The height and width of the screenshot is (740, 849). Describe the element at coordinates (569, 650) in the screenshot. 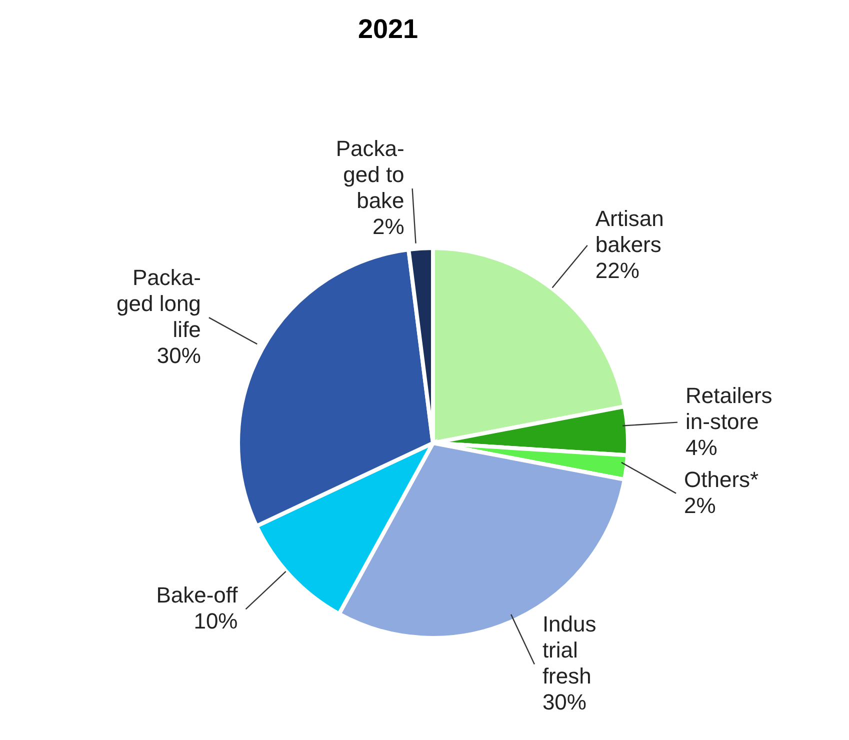

I see `slice-label: Indus trial fresh` at that location.